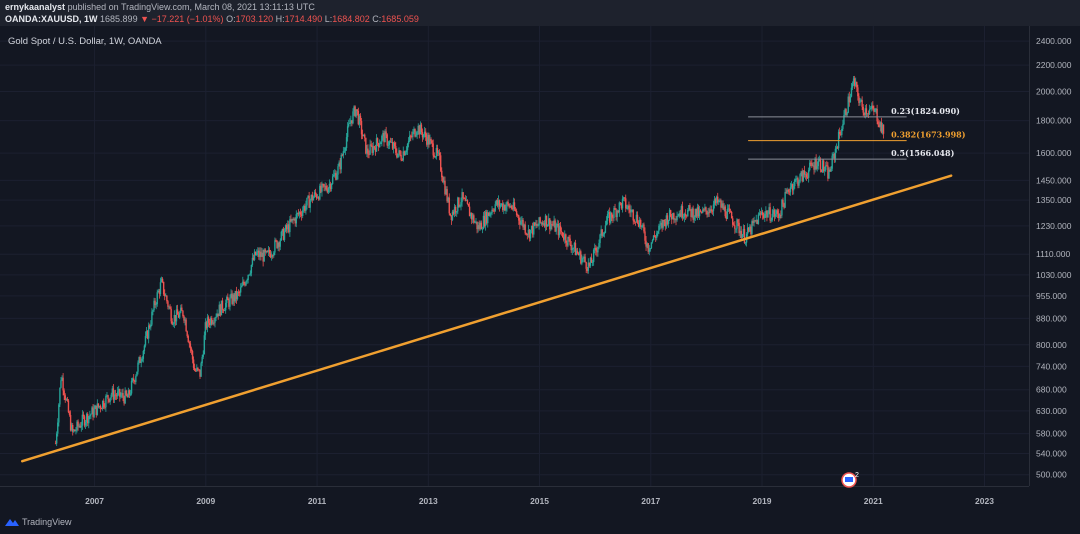  Describe the element at coordinates (119, 19) in the screenshot. I see `last-price: 1685.899` at that location.